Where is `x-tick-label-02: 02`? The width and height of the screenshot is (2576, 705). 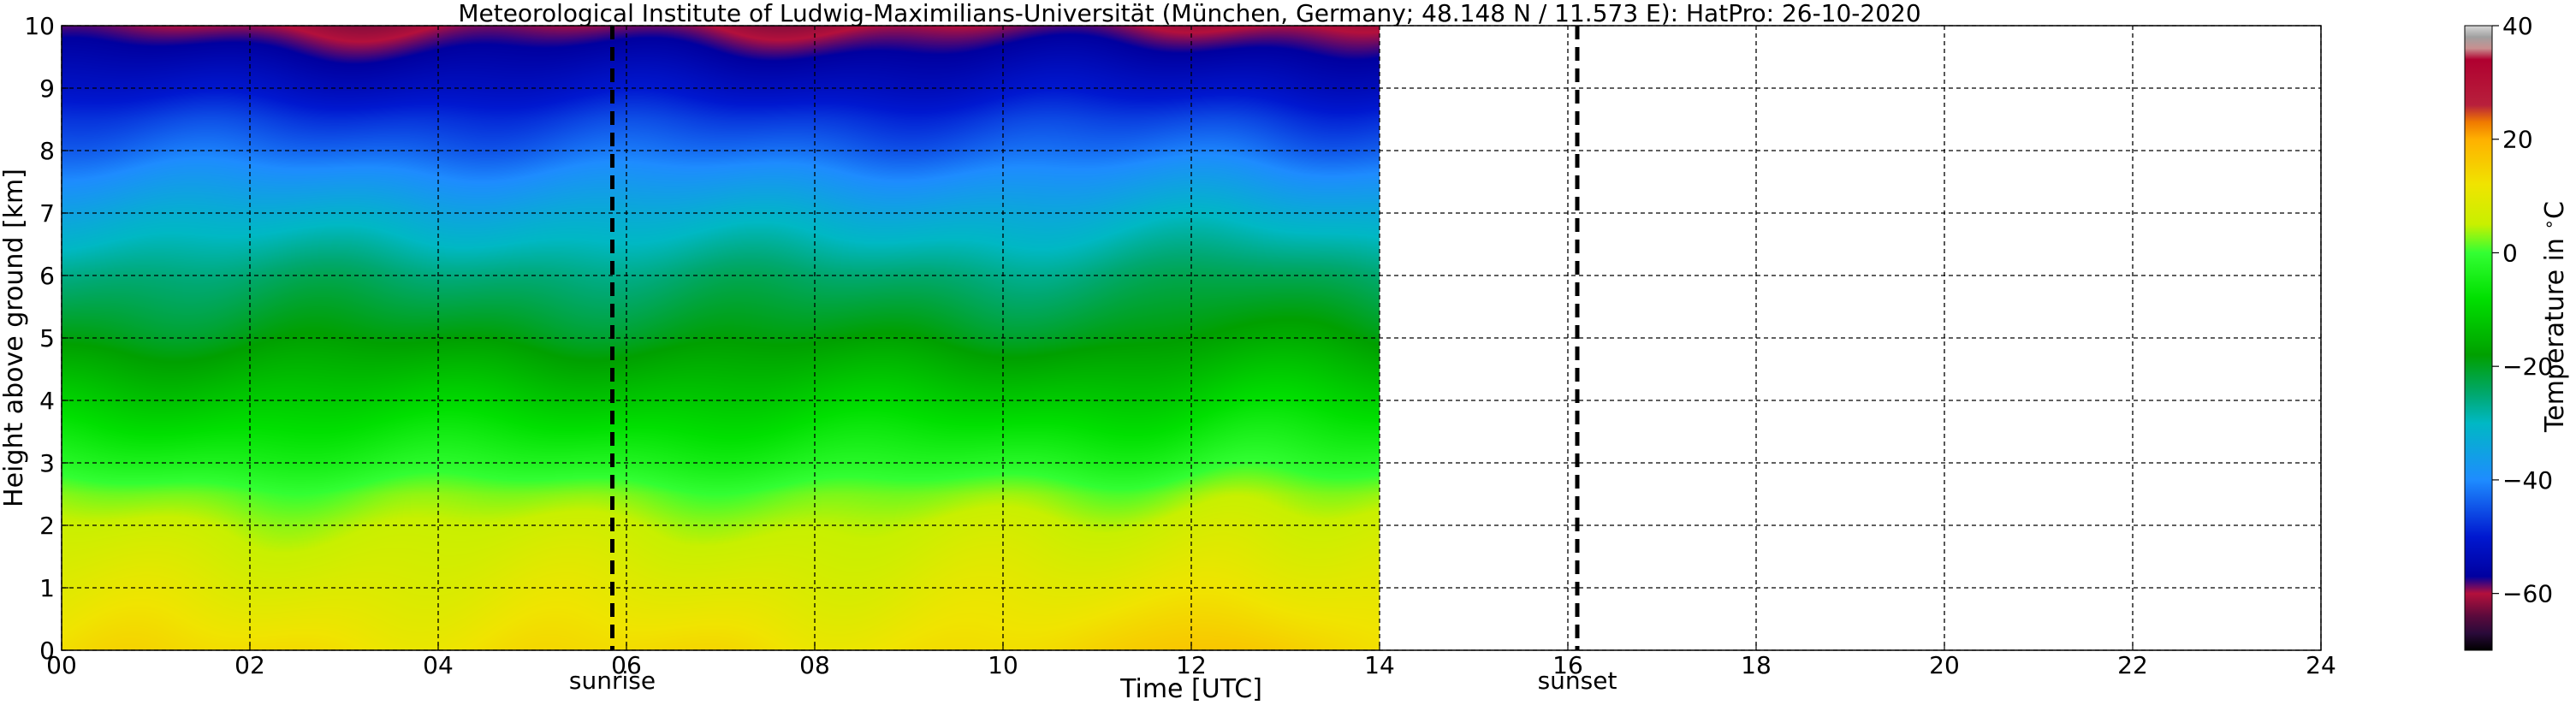
x-tick-label-02: 02 is located at coordinates (249, 665).